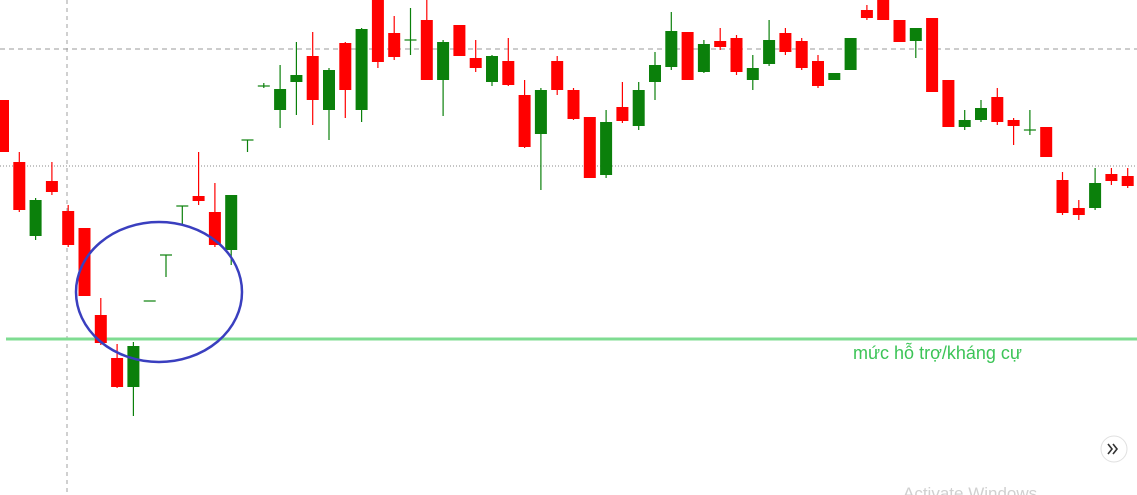  I want to click on scroll-button, so click(1114, 449).